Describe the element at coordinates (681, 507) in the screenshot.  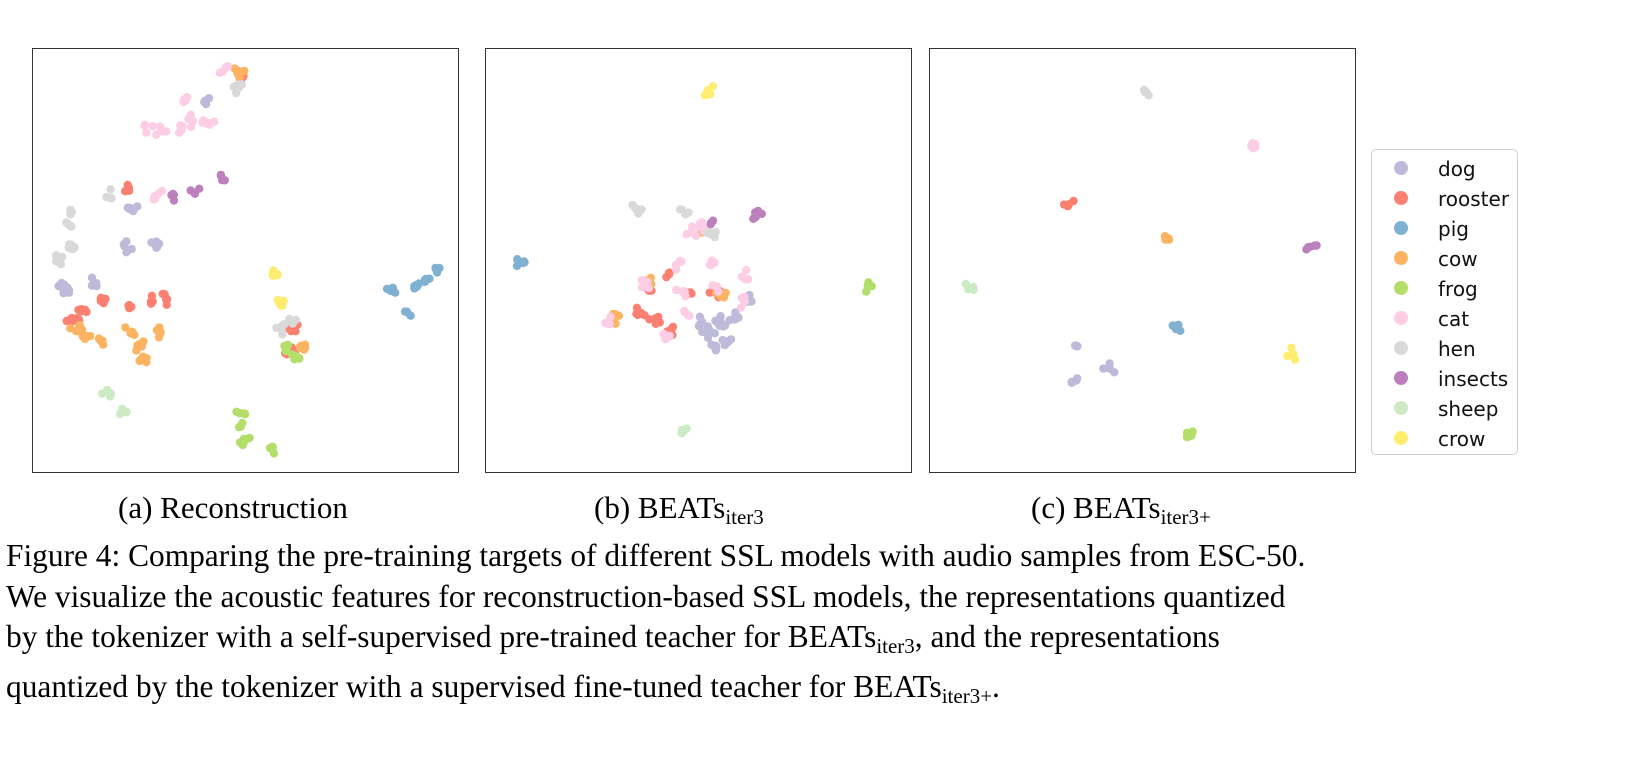
I see `caption-title: BEATs` at that location.